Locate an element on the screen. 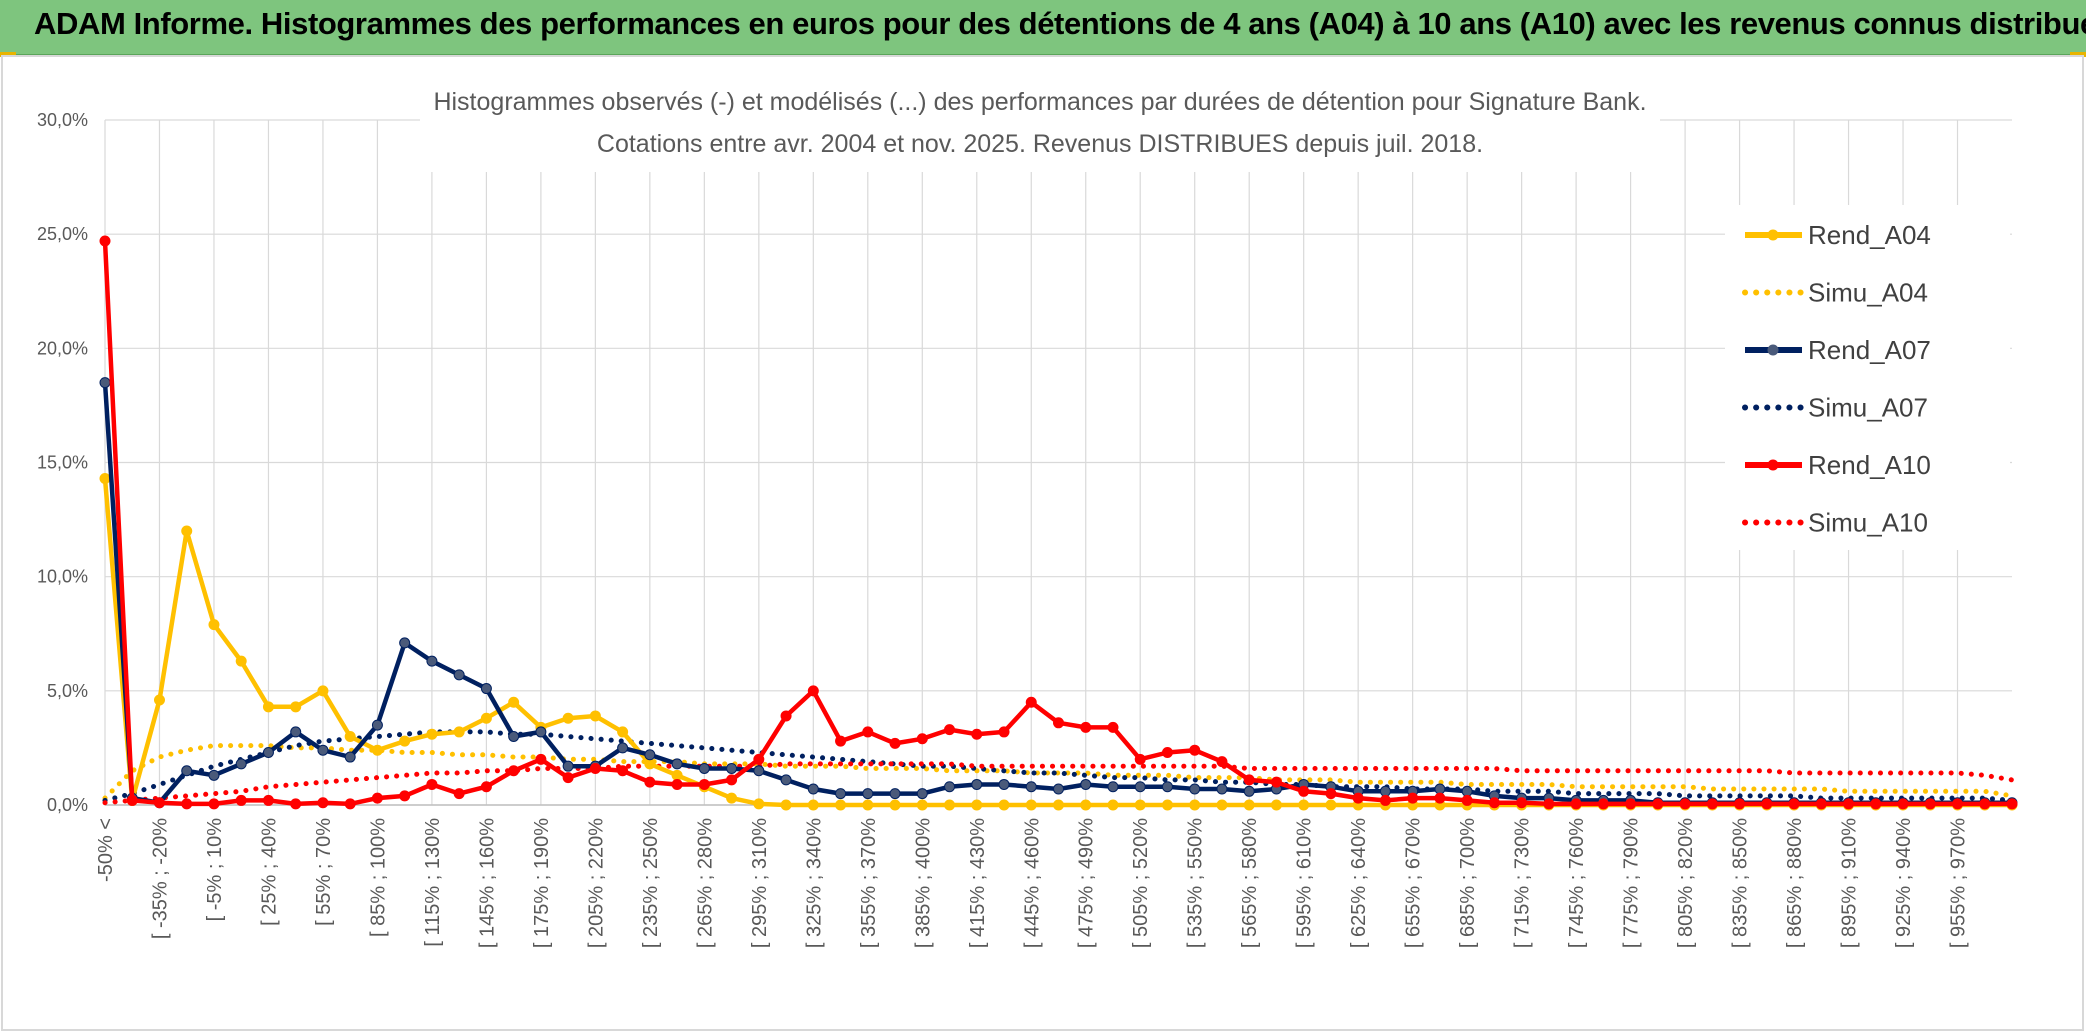 This screenshot has width=2086, height=1033. legend-label-rend-a10: Rend_A10 is located at coordinates (1869, 465).